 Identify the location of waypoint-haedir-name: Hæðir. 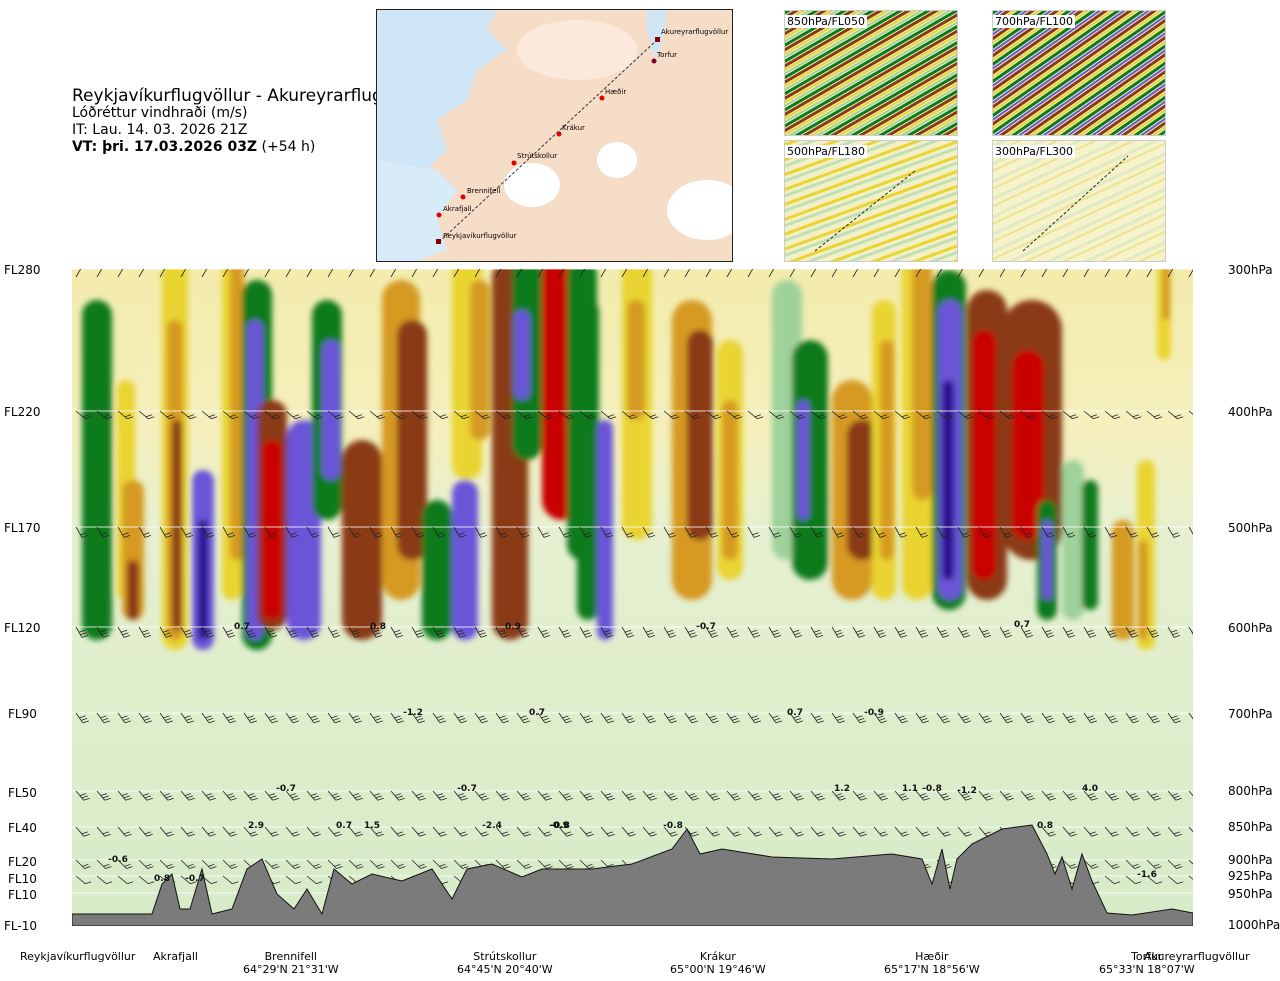
(932, 956).